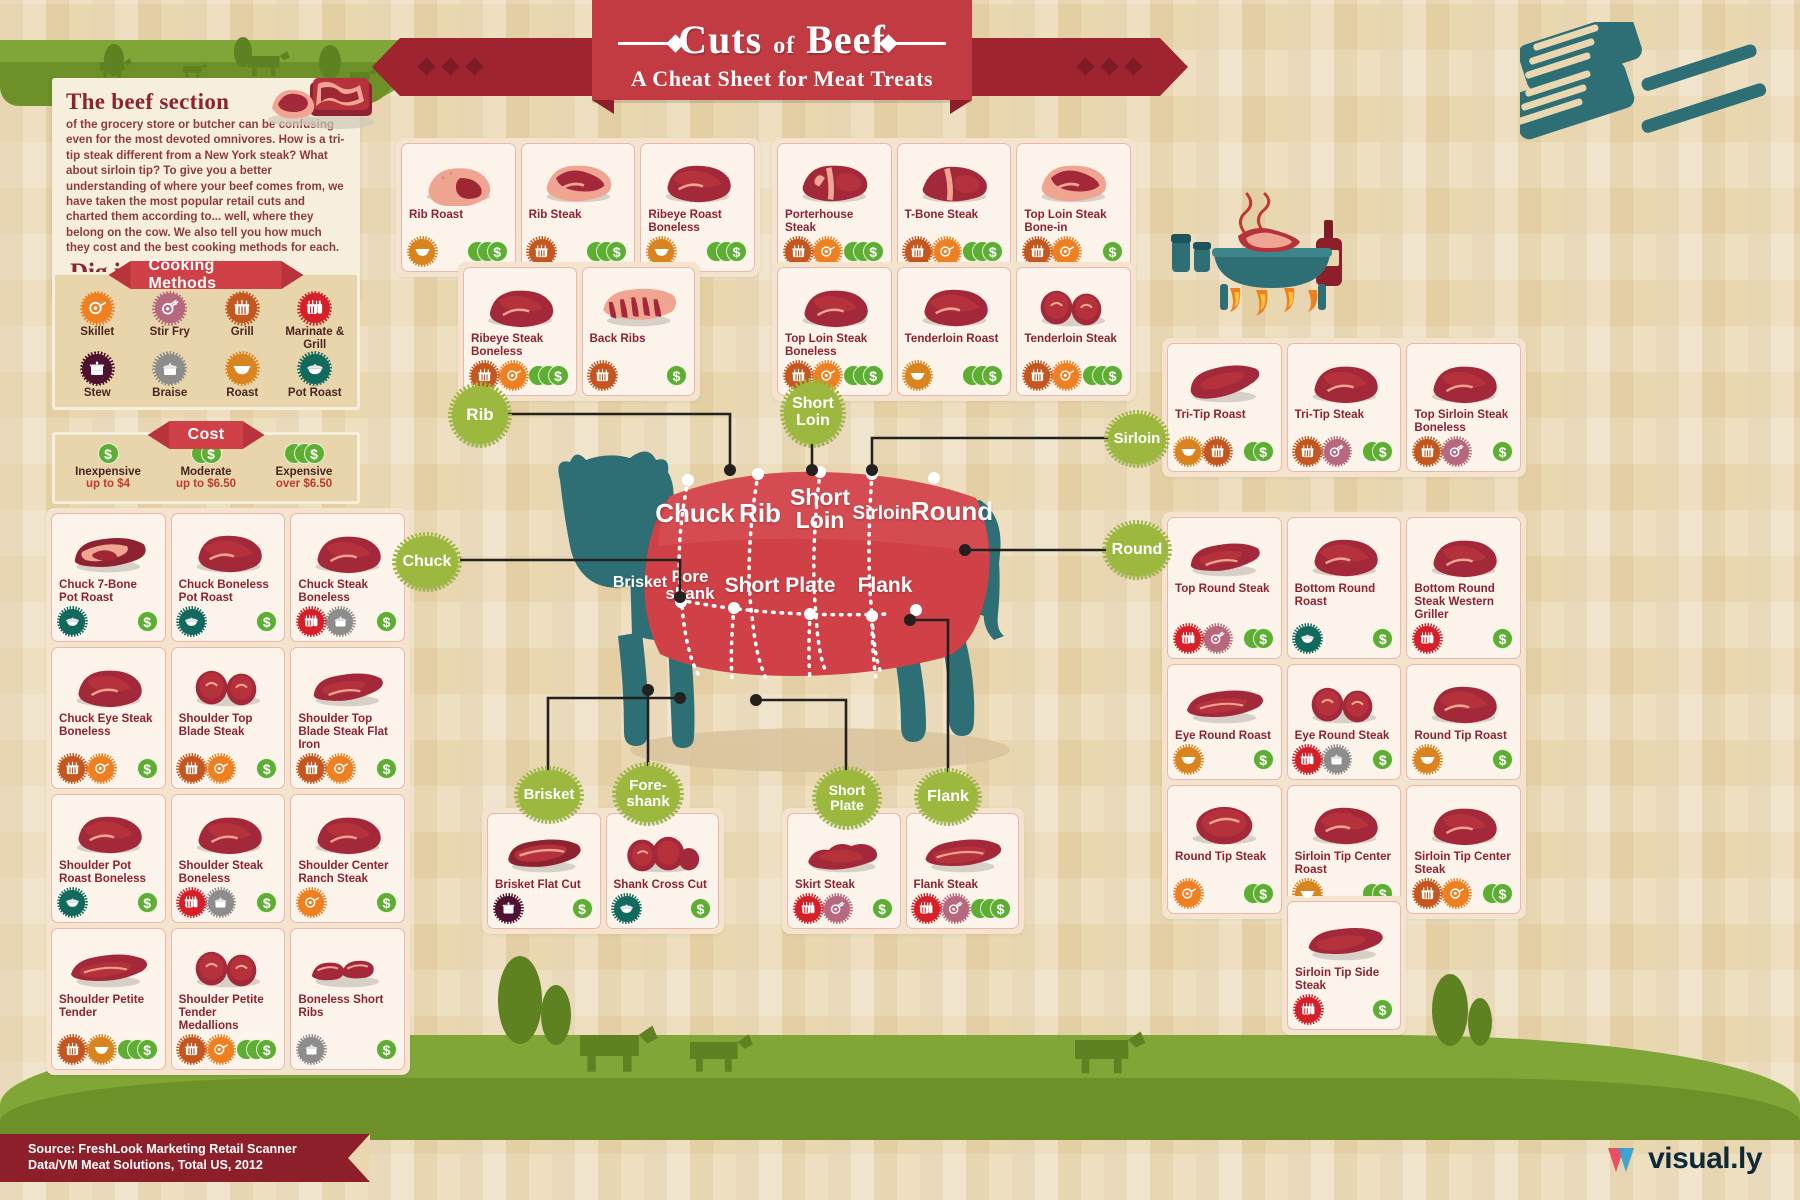  I want to click on cut-card: Rib Steak $$$, so click(578, 207).